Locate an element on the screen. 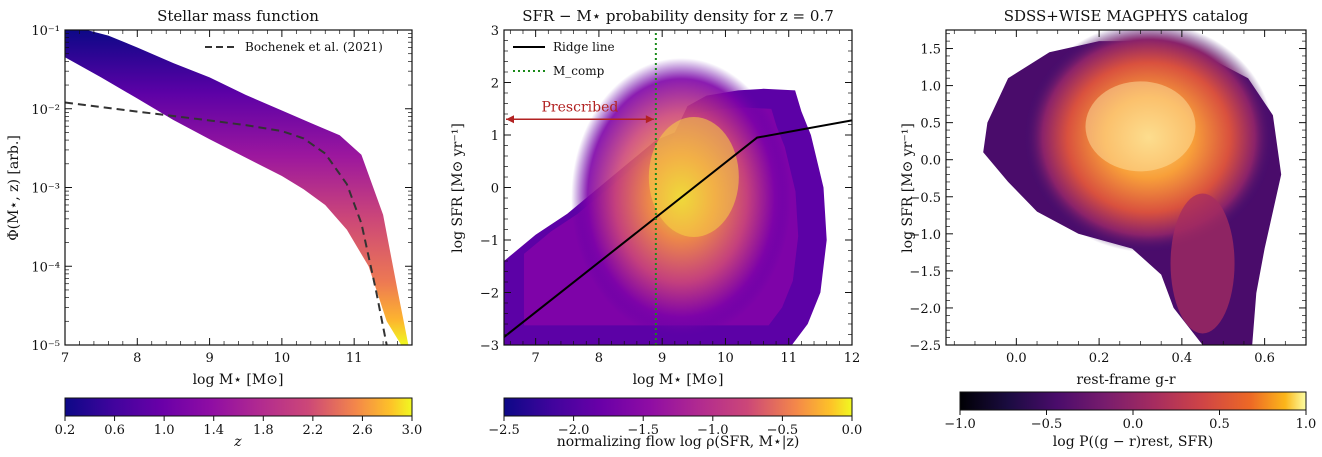 The image size is (1322, 457). colorbar-tick-label-1.8: 1.8 is located at coordinates (263, 430).